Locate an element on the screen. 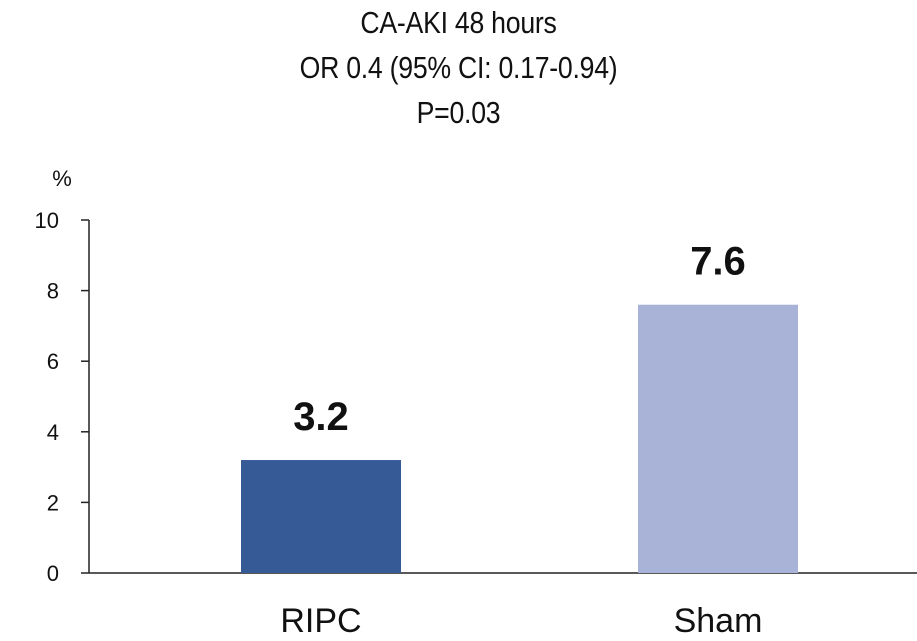 This screenshot has height=641, width=917. data-label-ripc: 3.2 is located at coordinates (321, 417).